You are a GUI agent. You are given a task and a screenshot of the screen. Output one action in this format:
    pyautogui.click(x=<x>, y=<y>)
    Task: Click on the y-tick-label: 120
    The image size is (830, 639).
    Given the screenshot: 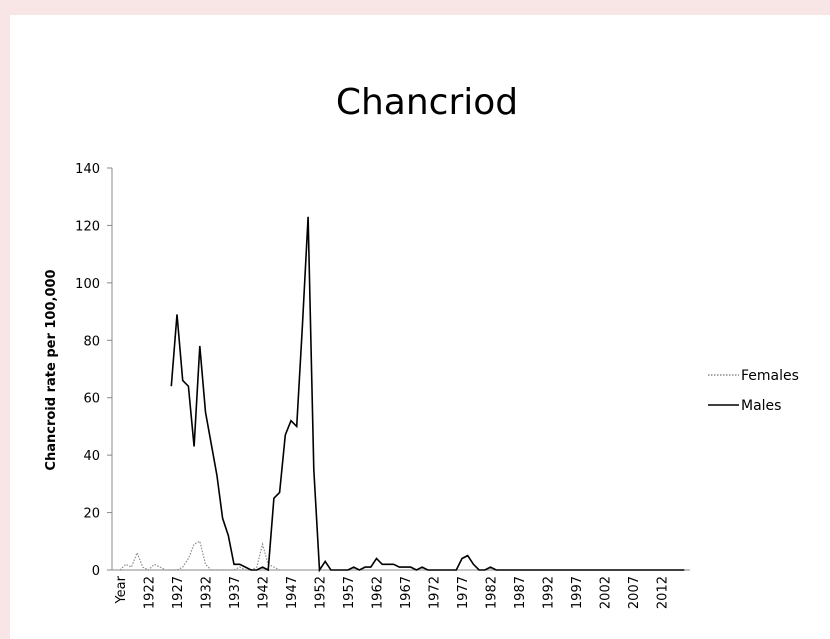 What is the action you would take?
    pyautogui.click(x=87, y=226)
    